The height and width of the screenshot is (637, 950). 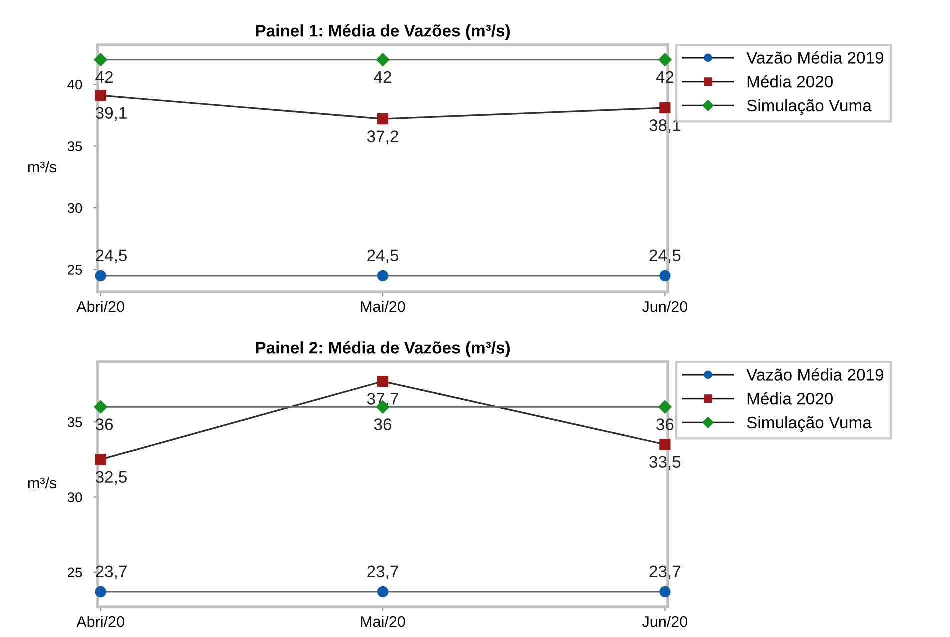 I want to click on y-tick-label: 40, so click(x=75, y=85).